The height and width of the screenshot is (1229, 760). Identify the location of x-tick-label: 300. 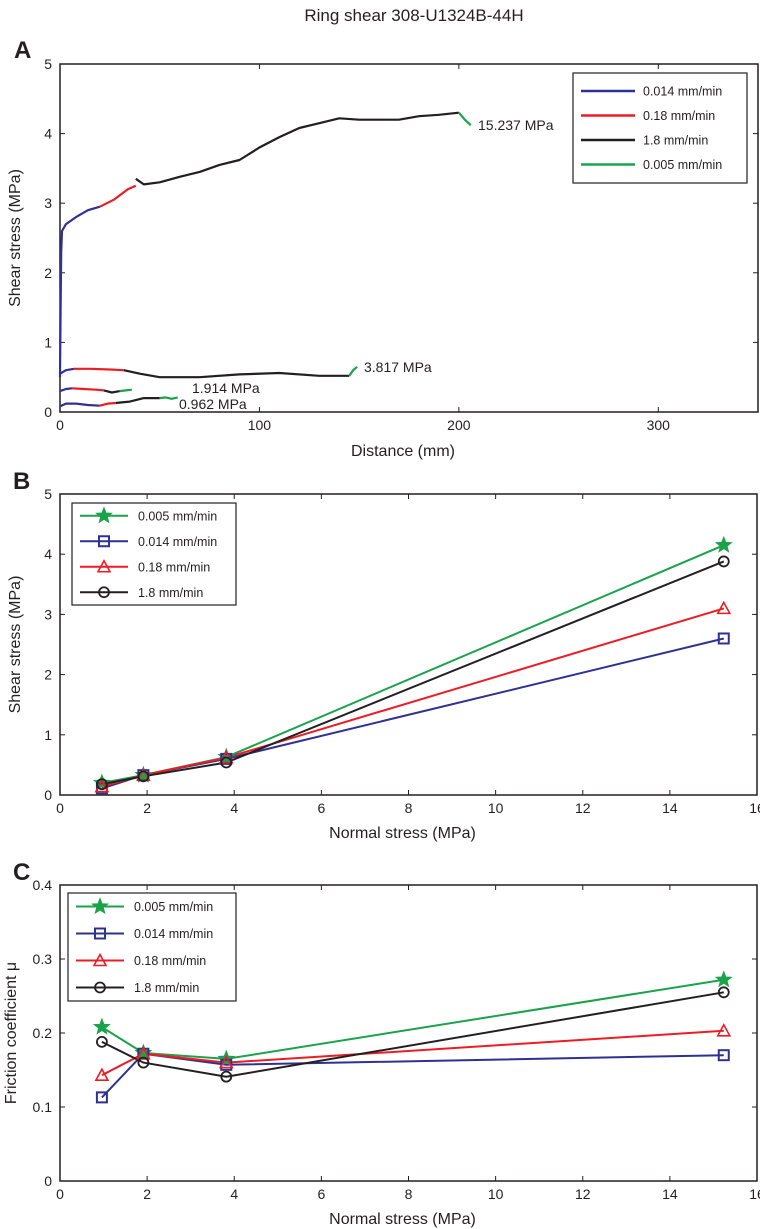
(659, 425).